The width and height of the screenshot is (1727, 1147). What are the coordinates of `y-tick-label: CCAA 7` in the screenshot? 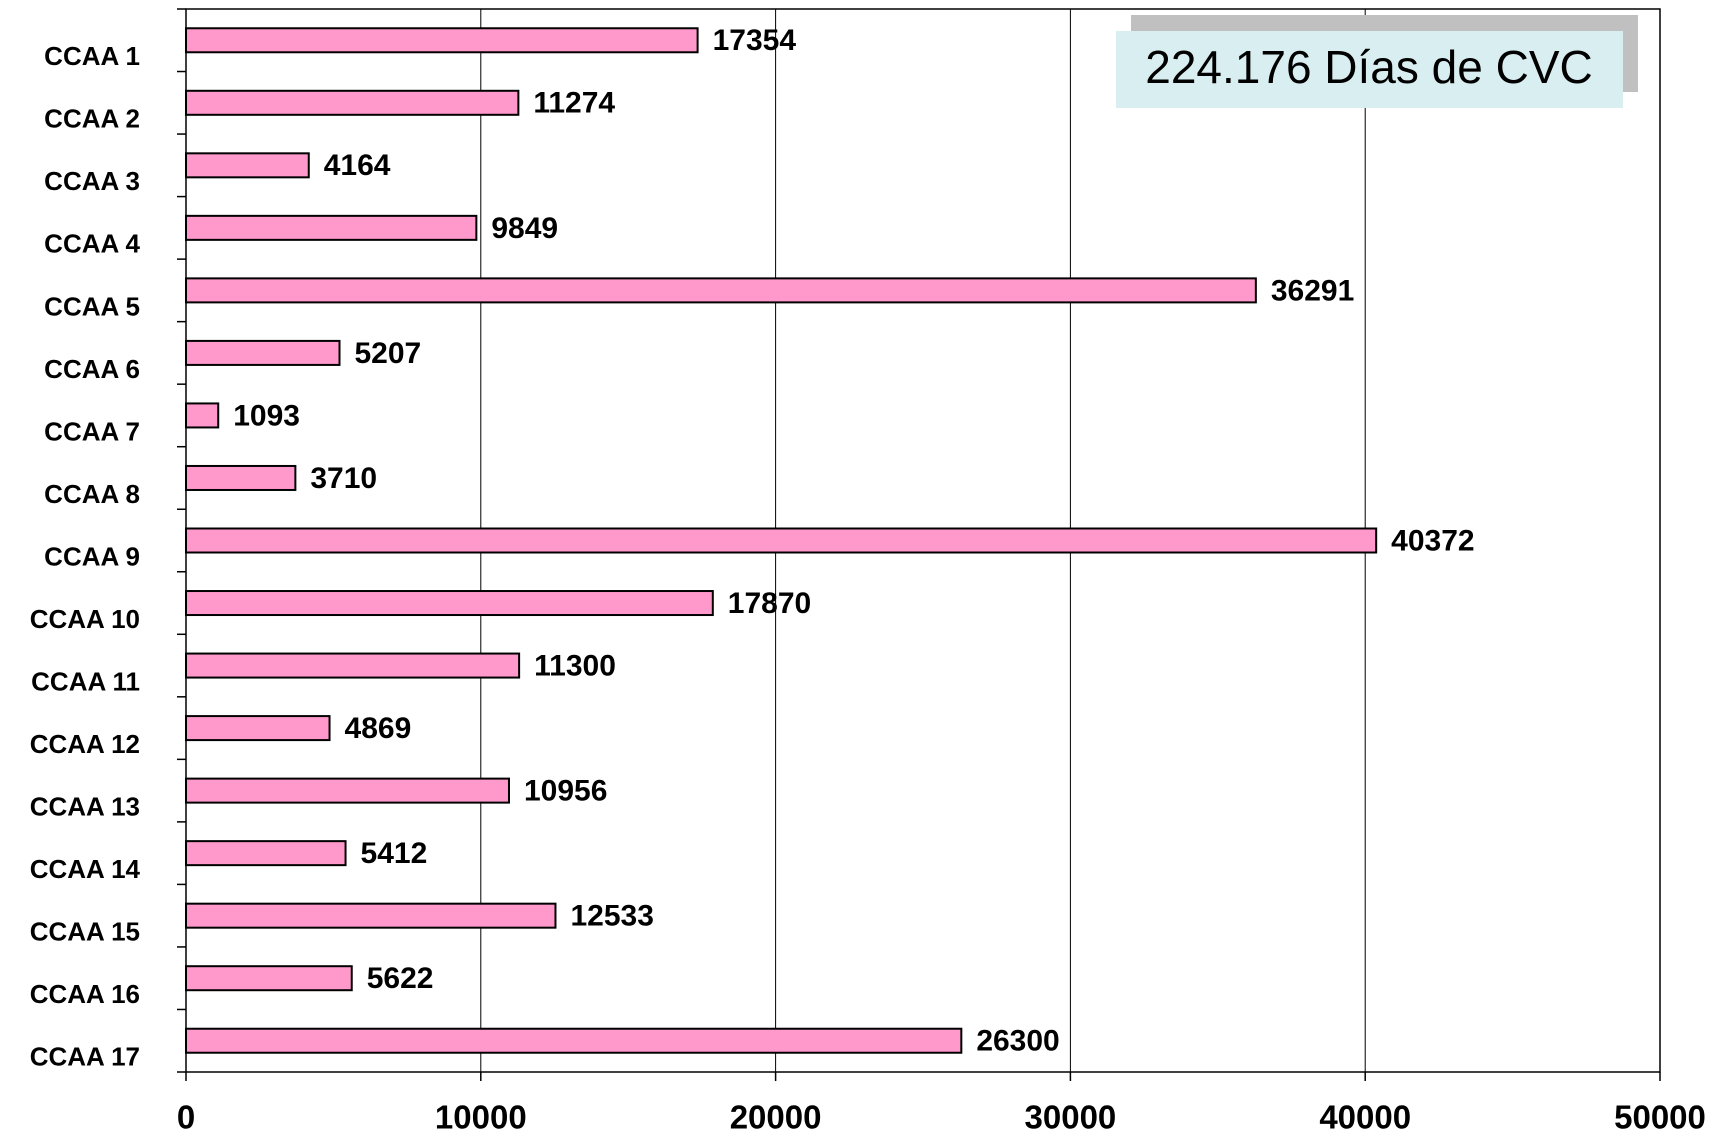 It's located at (92, 431).